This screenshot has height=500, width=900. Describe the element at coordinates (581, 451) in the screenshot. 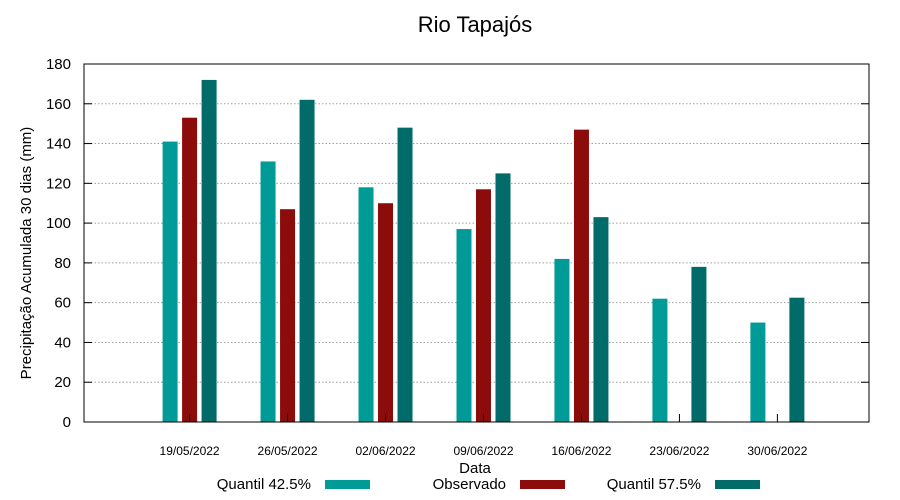

I see `xtick-label-4: 16/06/2022` at that location.